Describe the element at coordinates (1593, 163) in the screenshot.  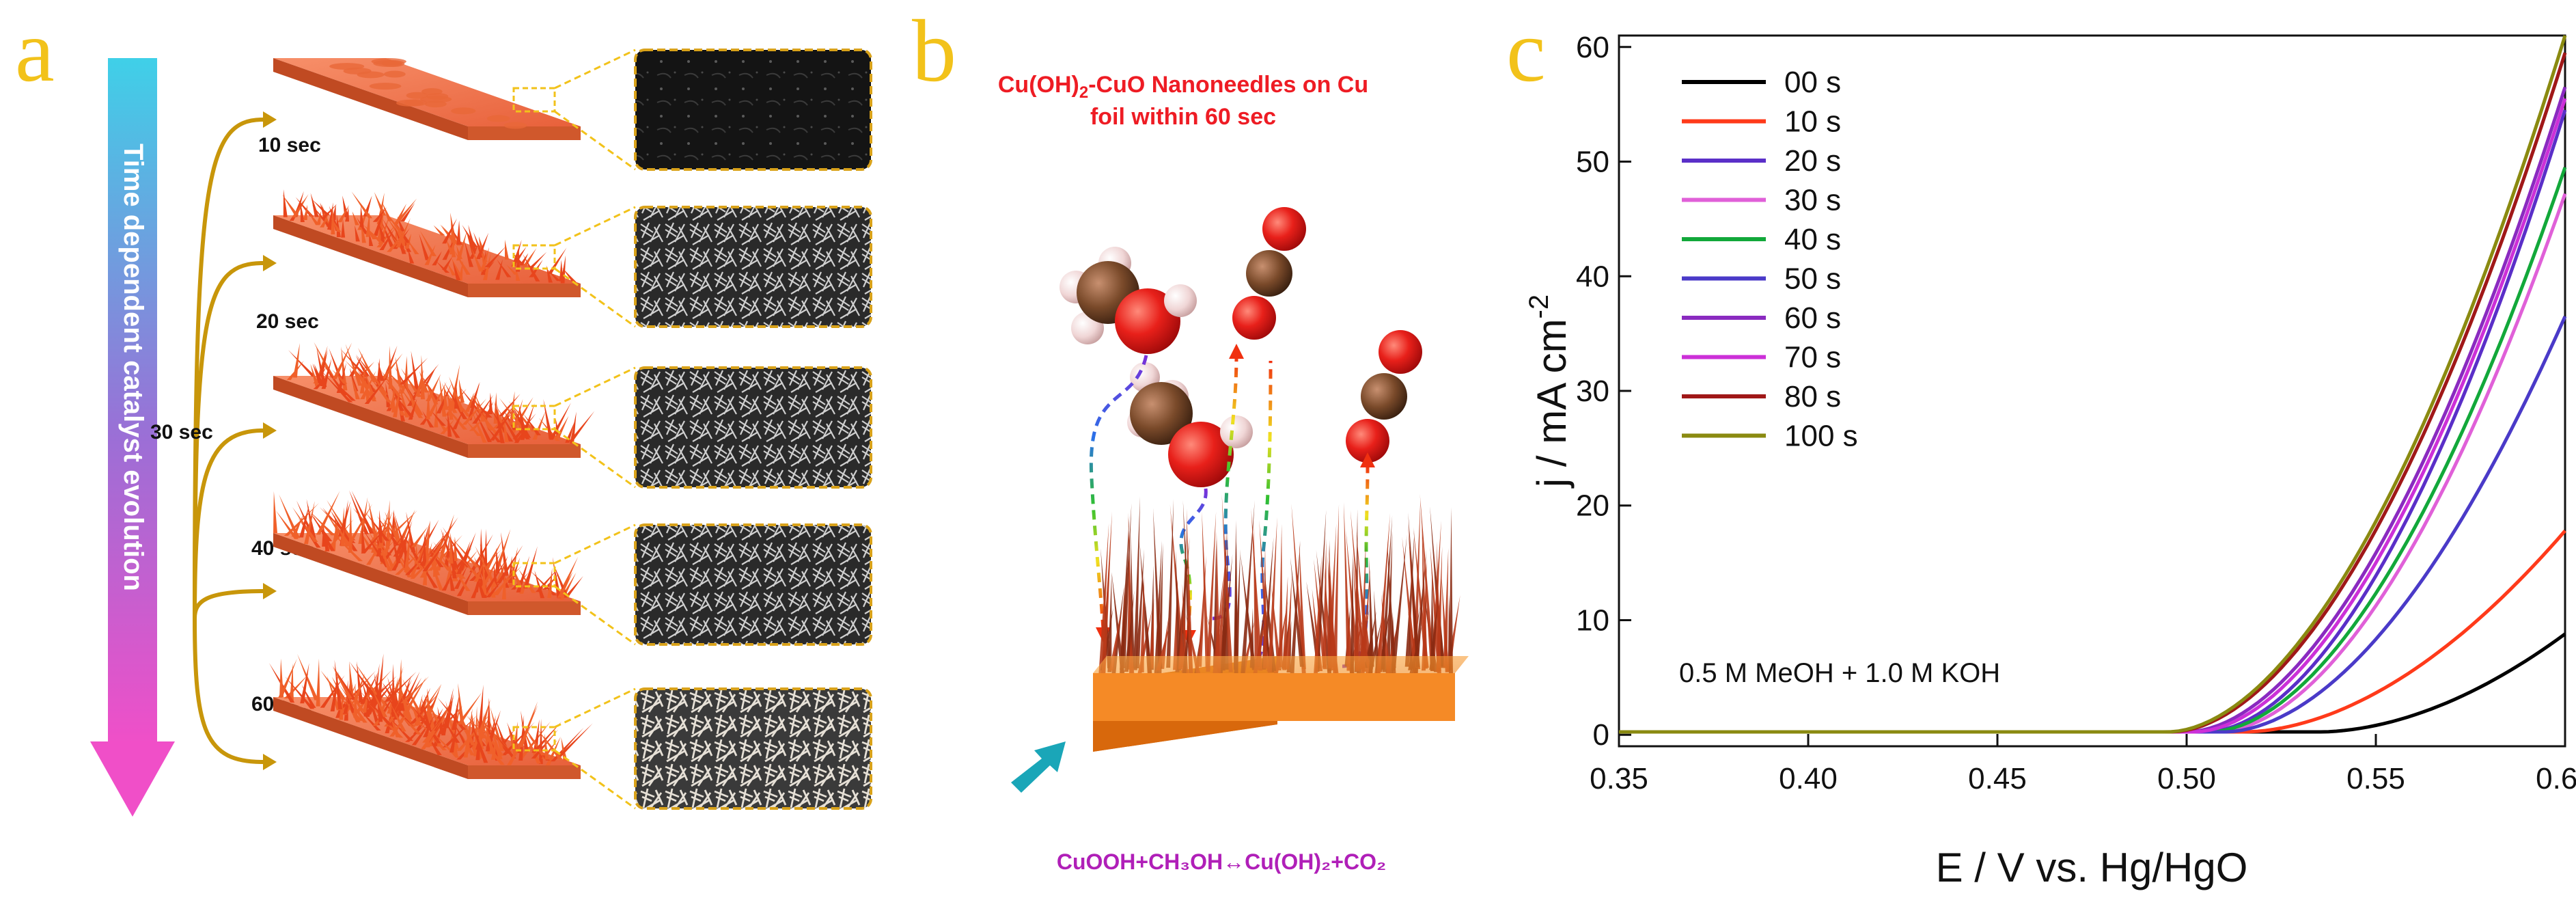
I see `y-tick-label-5: 50` at that location.